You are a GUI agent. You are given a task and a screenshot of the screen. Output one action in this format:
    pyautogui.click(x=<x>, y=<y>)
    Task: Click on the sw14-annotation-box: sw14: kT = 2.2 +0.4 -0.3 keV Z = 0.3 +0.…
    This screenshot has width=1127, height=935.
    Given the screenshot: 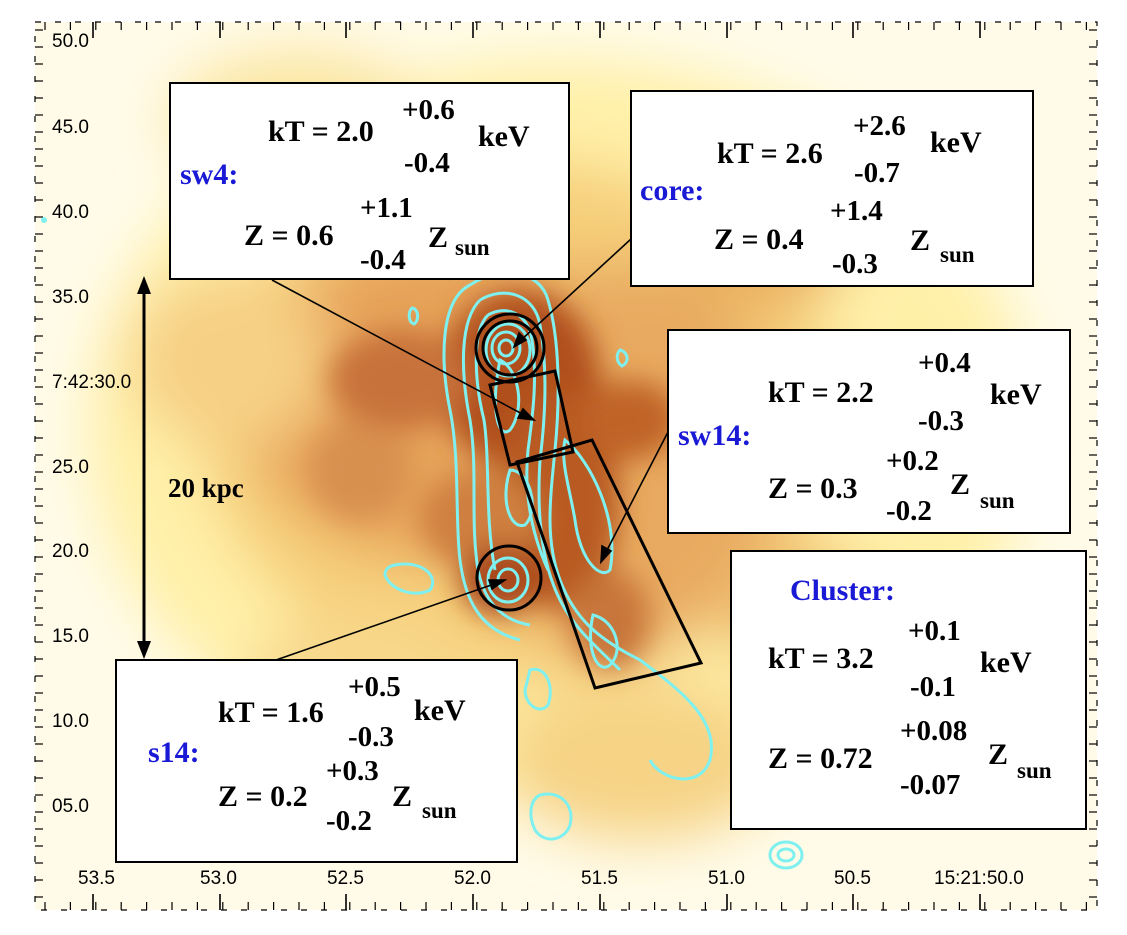 What is the action you would take?
    pyautogui.click(x=869, y=431)
    